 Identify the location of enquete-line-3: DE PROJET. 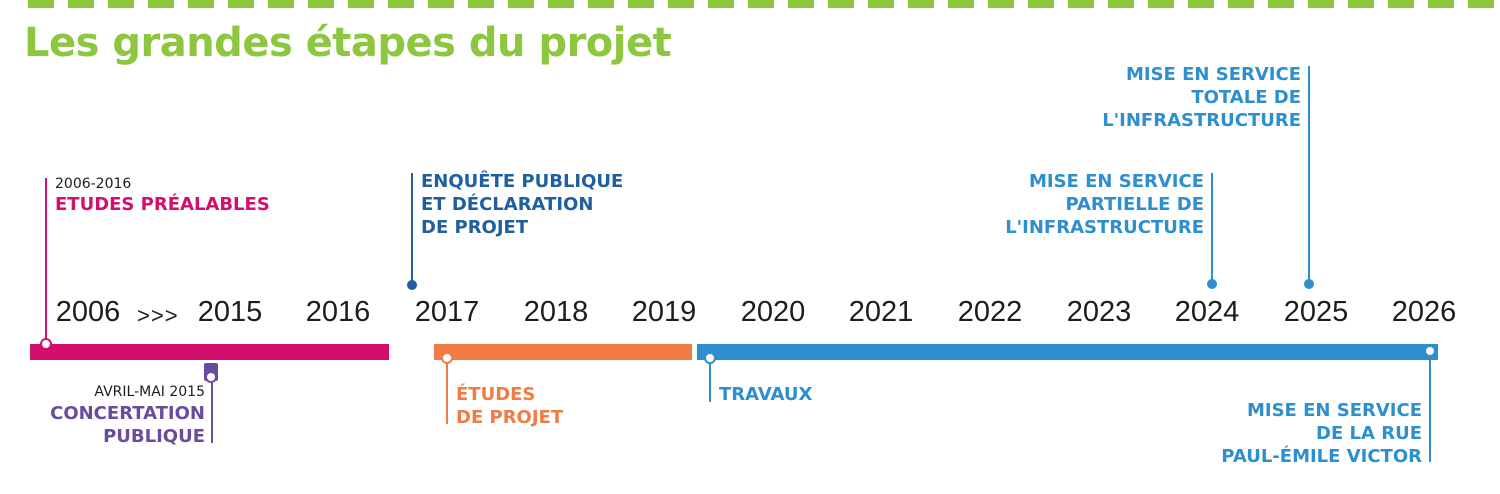
(475, 227).